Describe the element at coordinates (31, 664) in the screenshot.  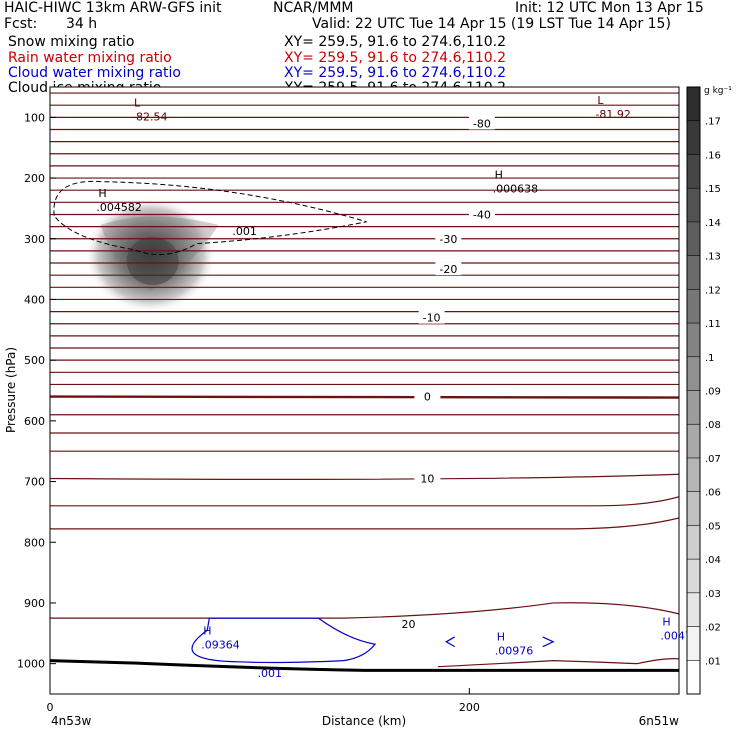
I see `y-tick-label: 1000` at that location.